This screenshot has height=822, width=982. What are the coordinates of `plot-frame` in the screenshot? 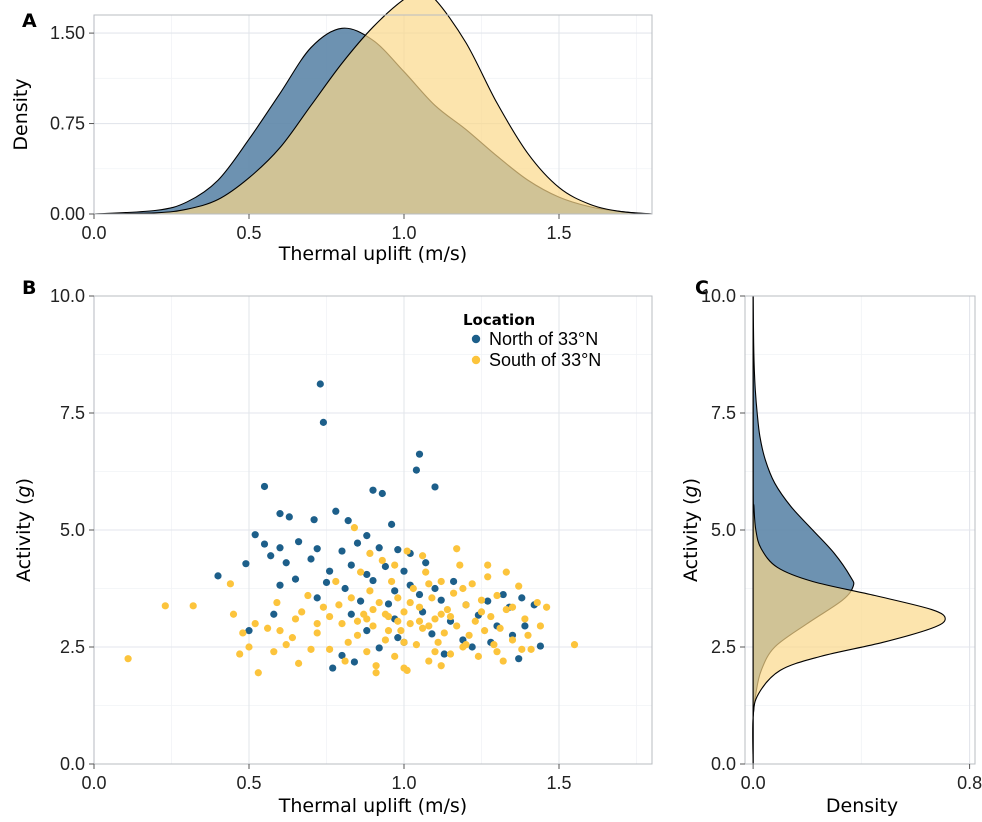 It's located at (373, 114).